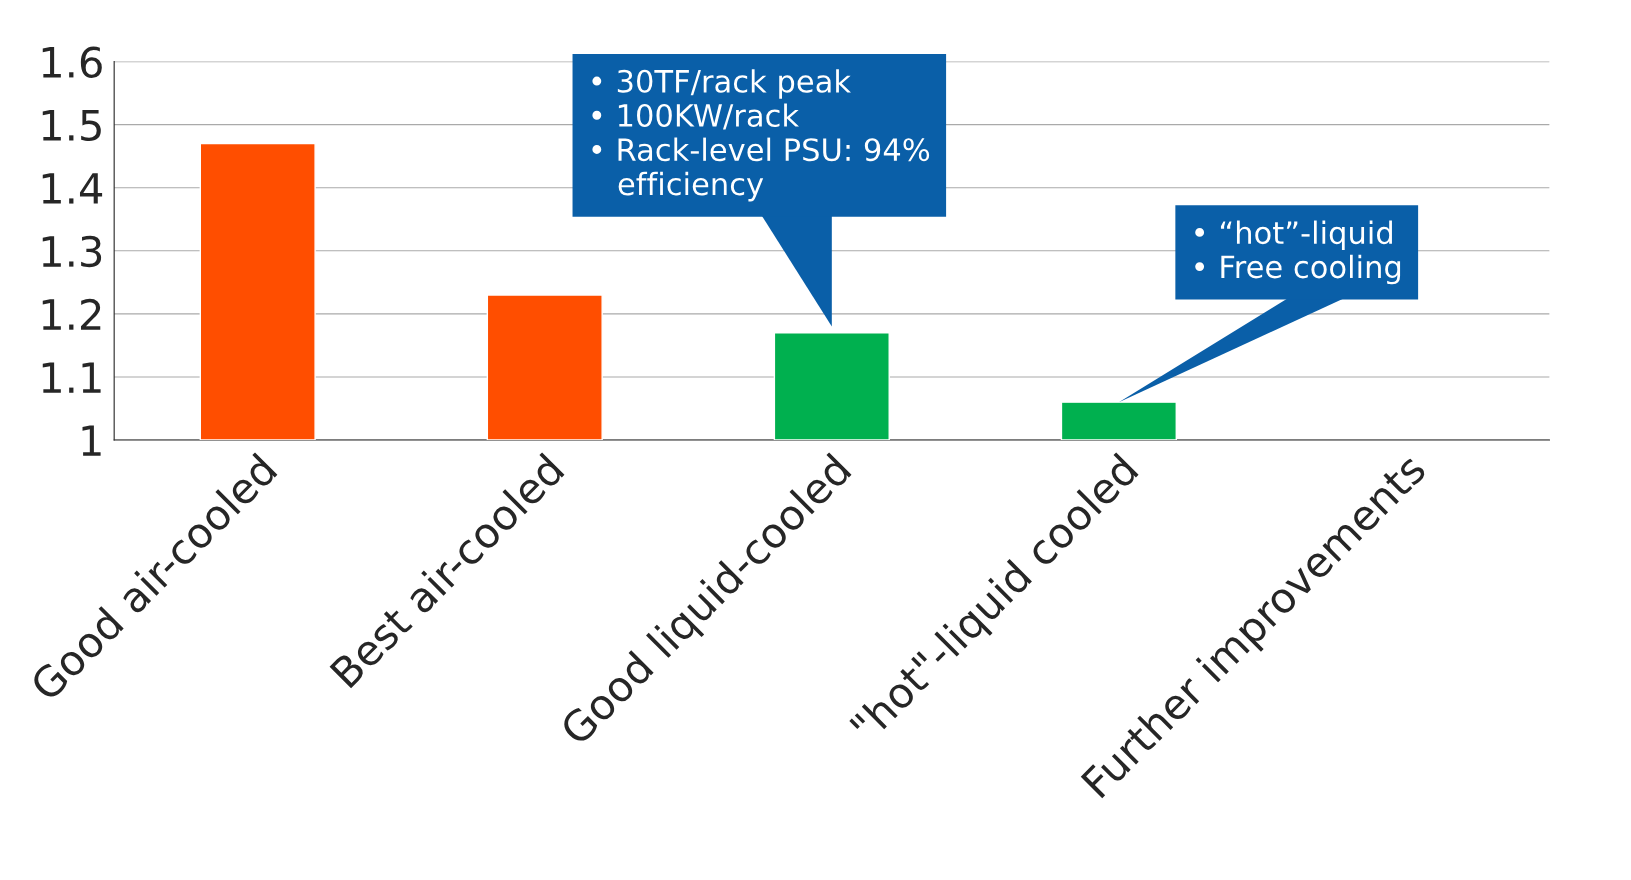  What do you see at coordinates (71, 126) in the screenshot?
I see `y-tick-label: 1.5` at bounding box center [71, 126].